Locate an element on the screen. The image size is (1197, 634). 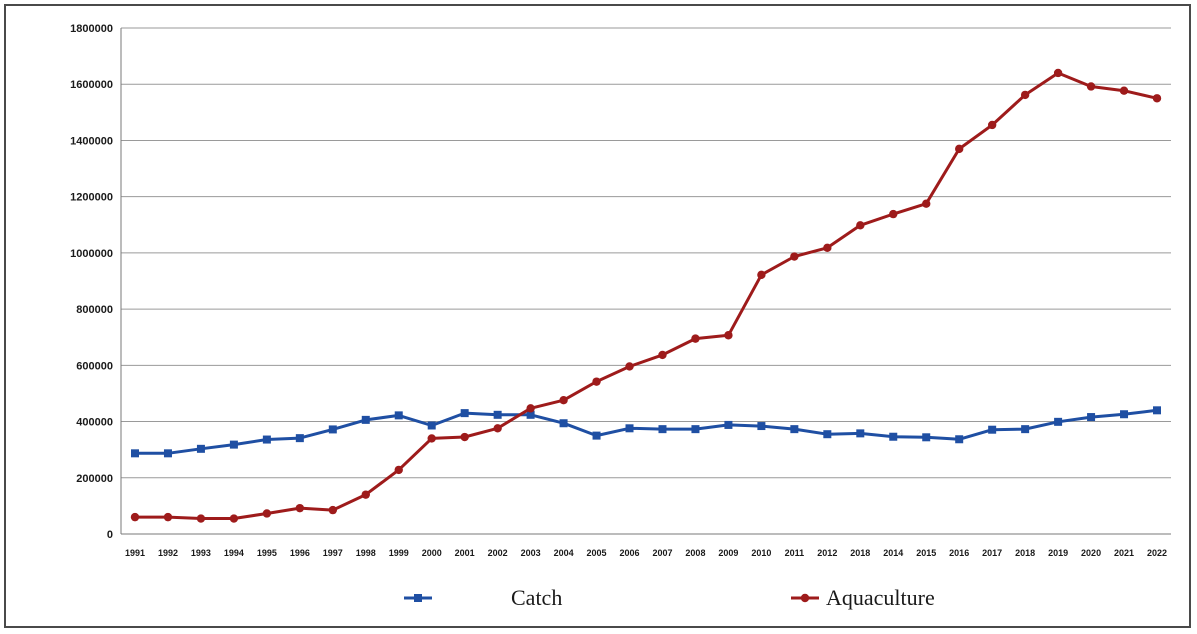
x-tick-label: 2006 is located at coordinates (630, 553).